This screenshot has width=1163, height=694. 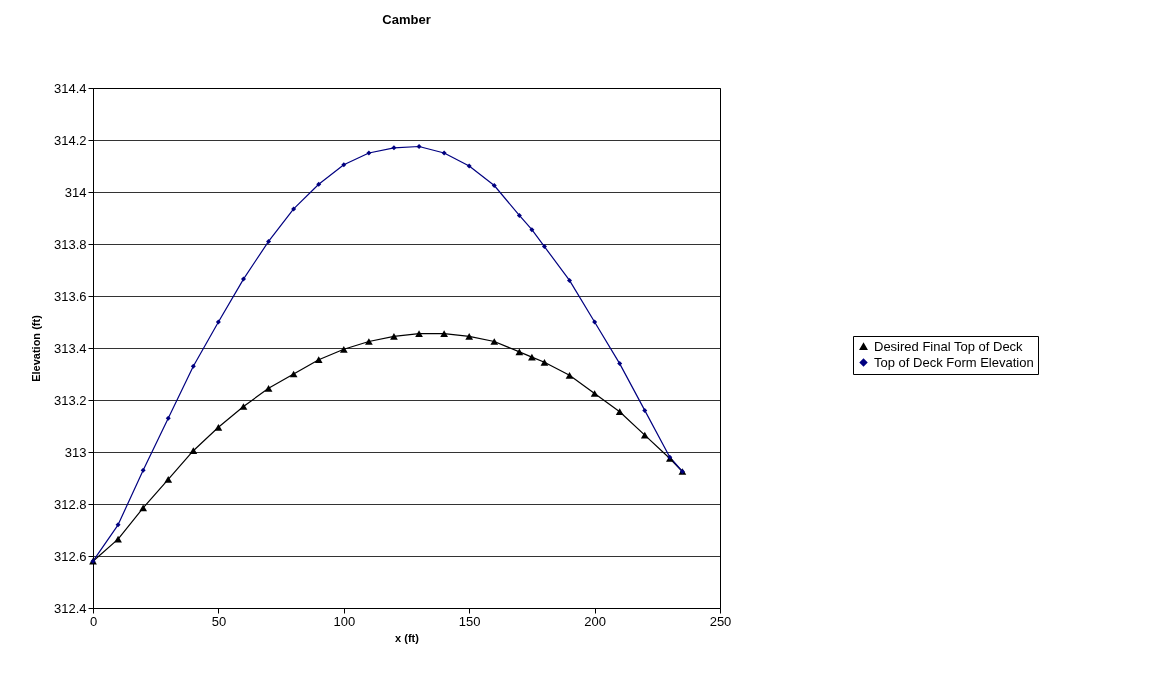 I want to click on legend-label: Desired Final Top of Deck, so click(x=949, y=346).